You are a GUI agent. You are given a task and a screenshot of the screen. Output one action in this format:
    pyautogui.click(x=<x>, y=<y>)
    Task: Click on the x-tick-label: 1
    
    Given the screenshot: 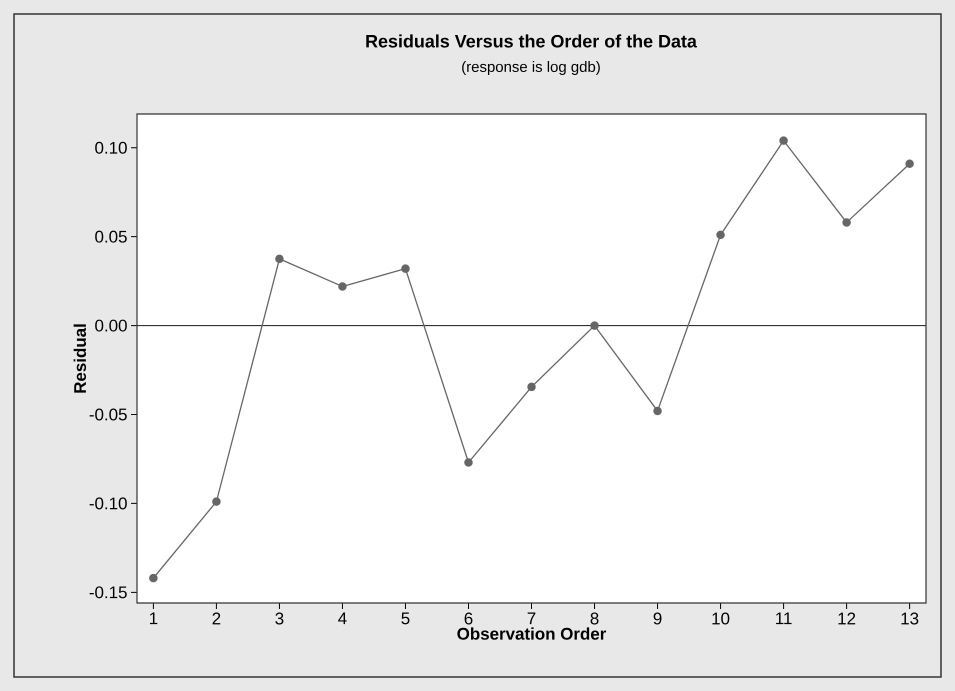 What is the action you would take?
    pyautogui.click(x=154, y=618)
    